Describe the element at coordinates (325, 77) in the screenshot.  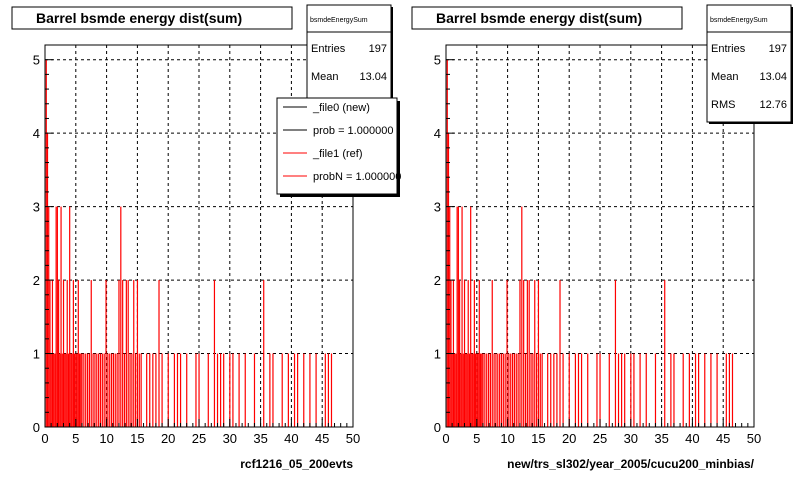
I see `stats-mean-label: Mean` at that location.